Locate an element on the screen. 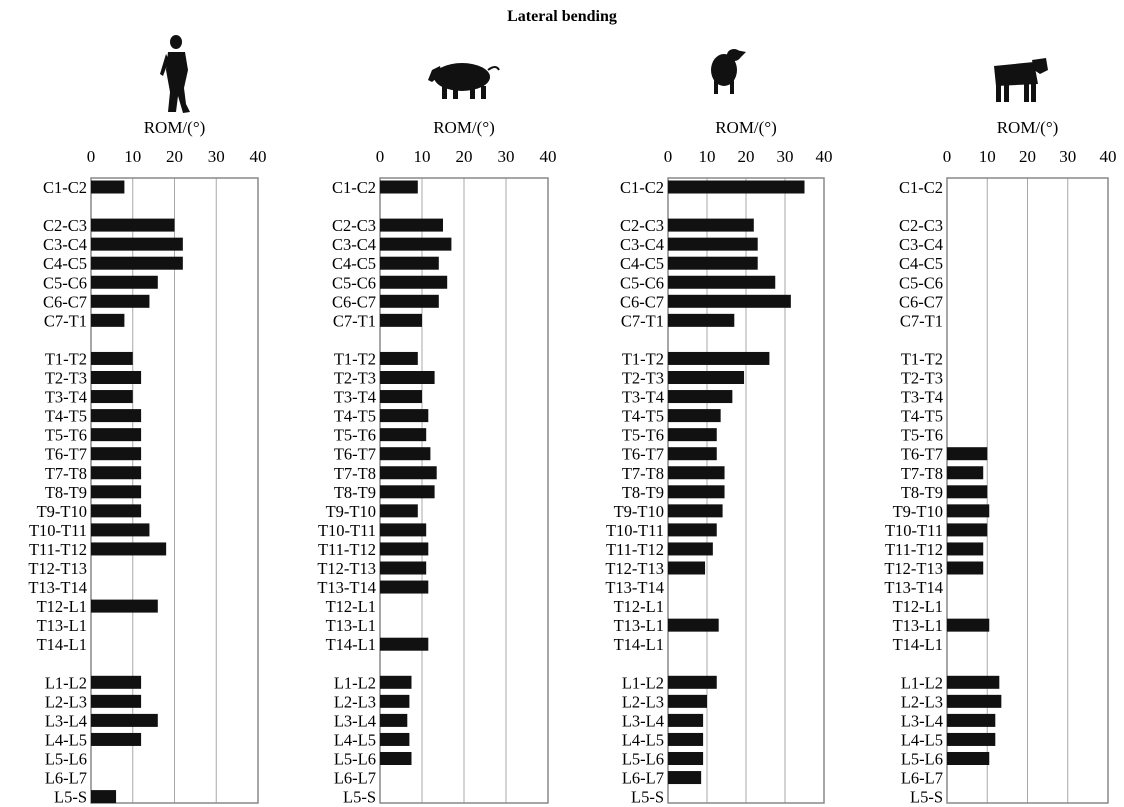  figure-title: Lateral bending is located at coordinates (562, 16).